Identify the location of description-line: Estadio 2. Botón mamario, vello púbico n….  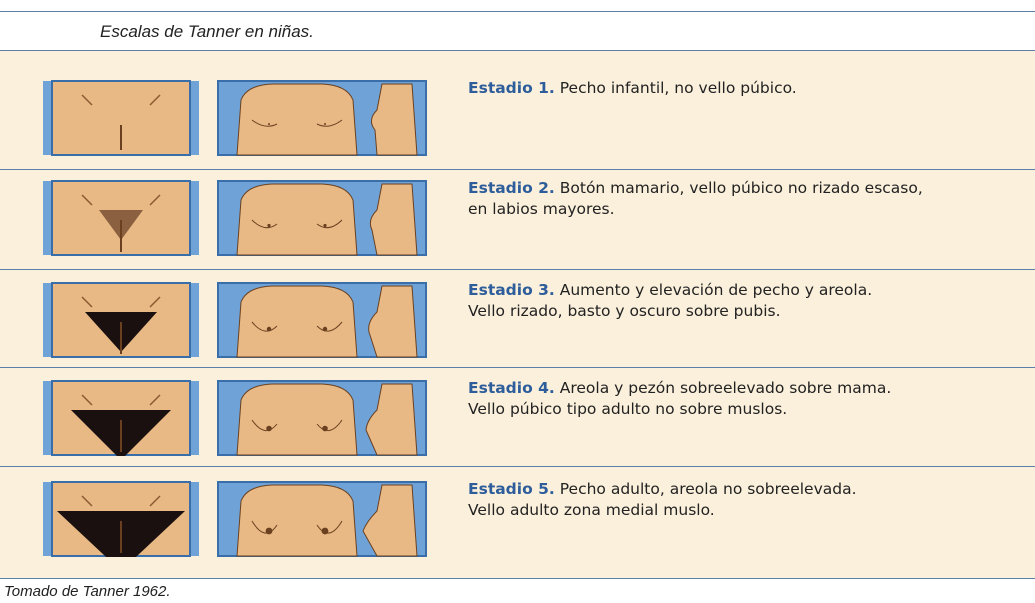
(695, 188).